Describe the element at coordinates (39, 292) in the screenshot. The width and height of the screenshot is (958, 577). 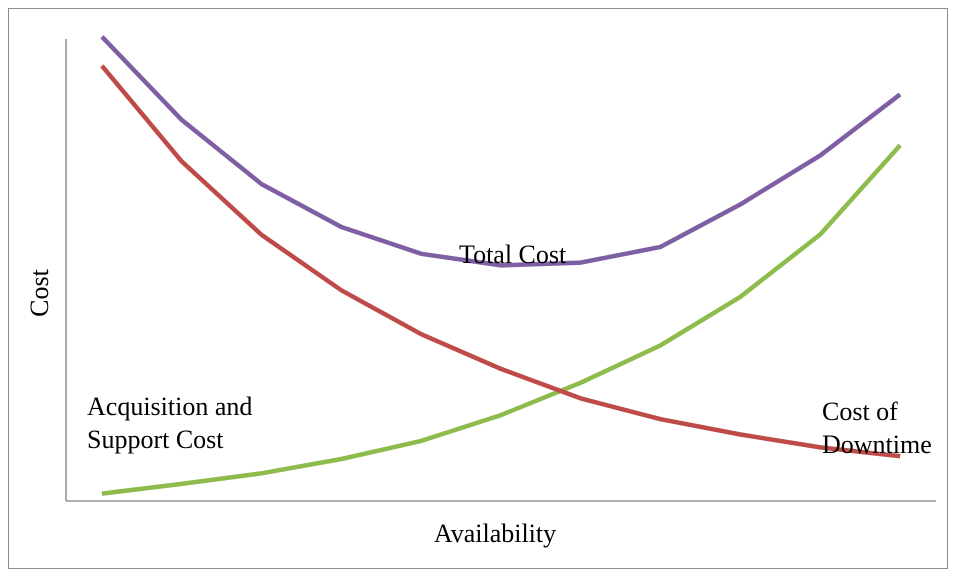
I see `y-axis-label: Cost` at that location.